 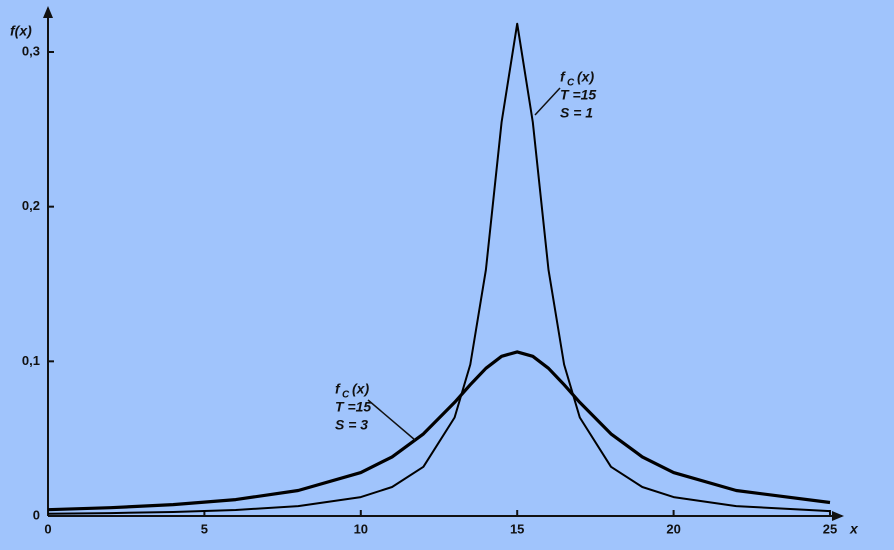 I want to click on y-tick-label: 0,2, so click(x=31, y=205).